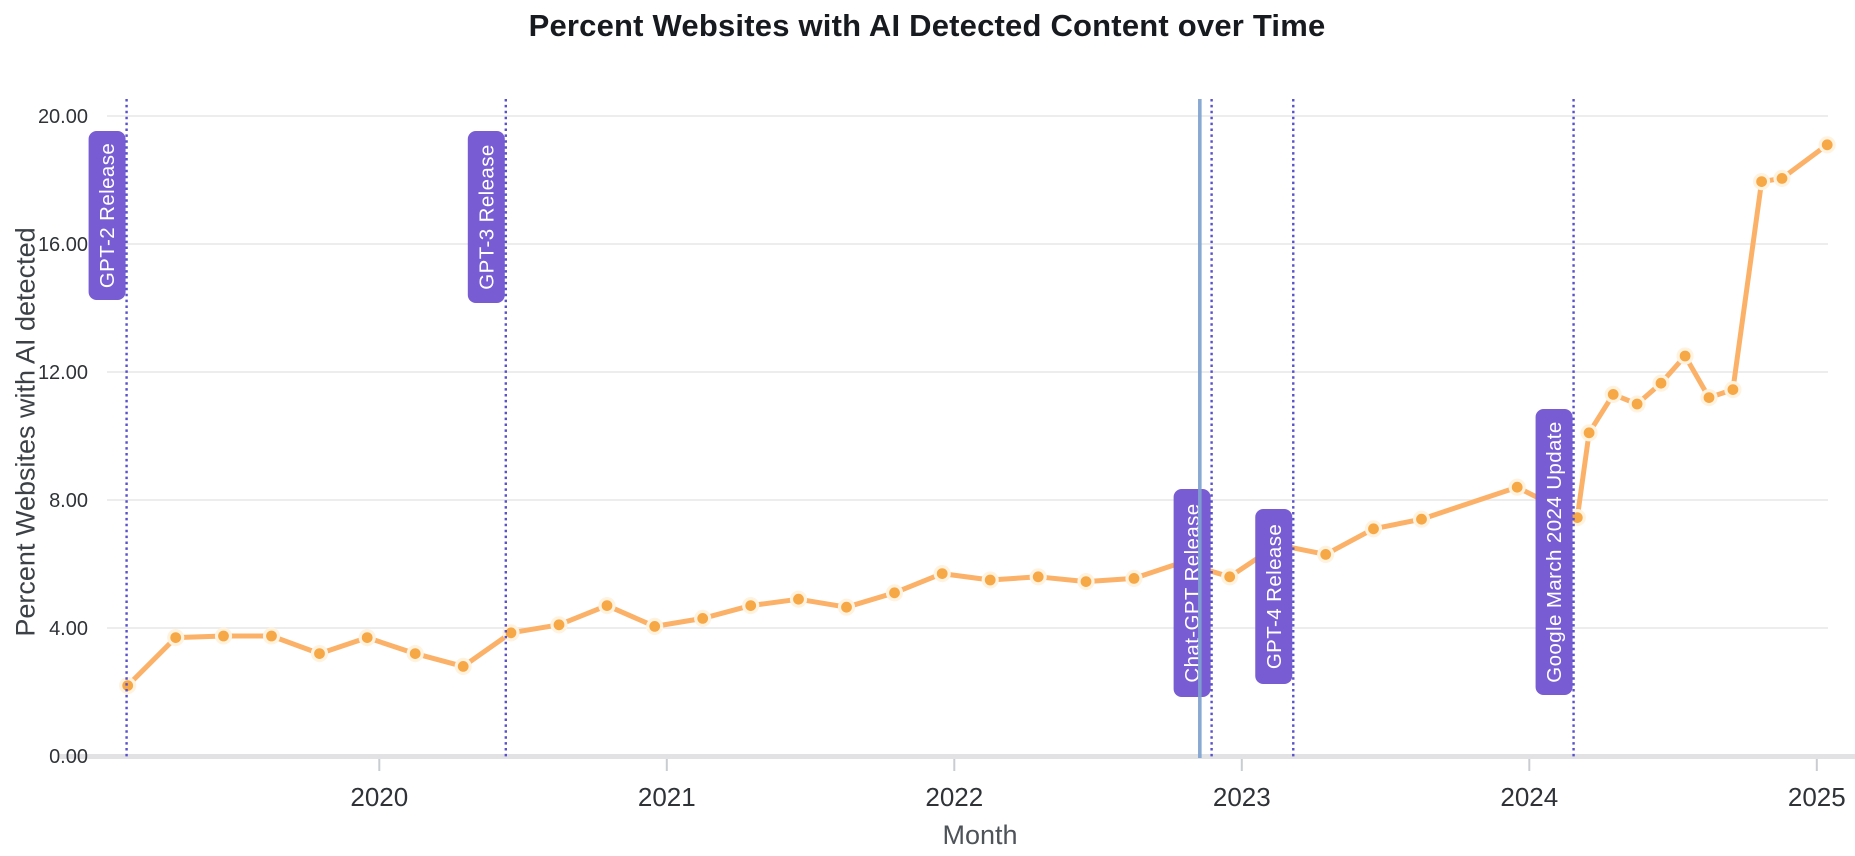 The image size is (1855, 856). What do you see at coordinates (68, 629) in the screenshot?
I see `y-tick-label: 4.00` at bounding box center [68, 629].